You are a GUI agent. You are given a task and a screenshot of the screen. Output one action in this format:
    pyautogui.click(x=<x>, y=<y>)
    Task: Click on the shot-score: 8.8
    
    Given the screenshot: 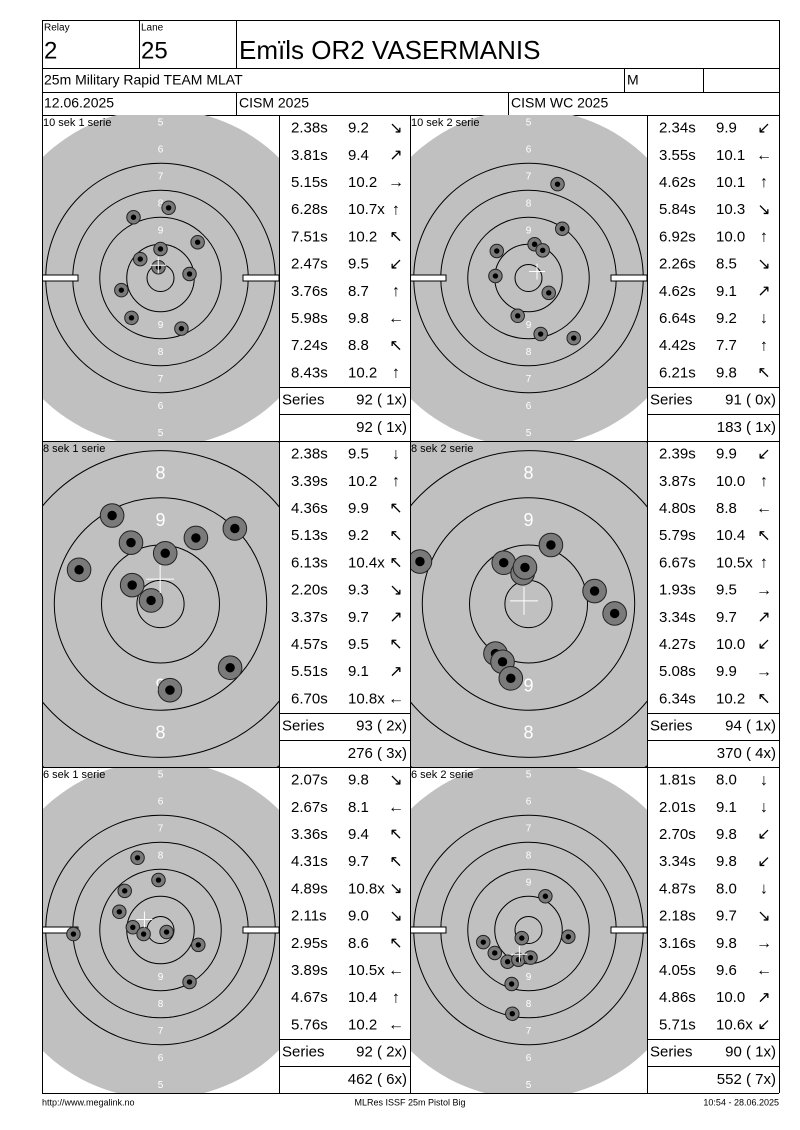 What is the action you would take?
    pyautogui.click(x=726, y=508)
    